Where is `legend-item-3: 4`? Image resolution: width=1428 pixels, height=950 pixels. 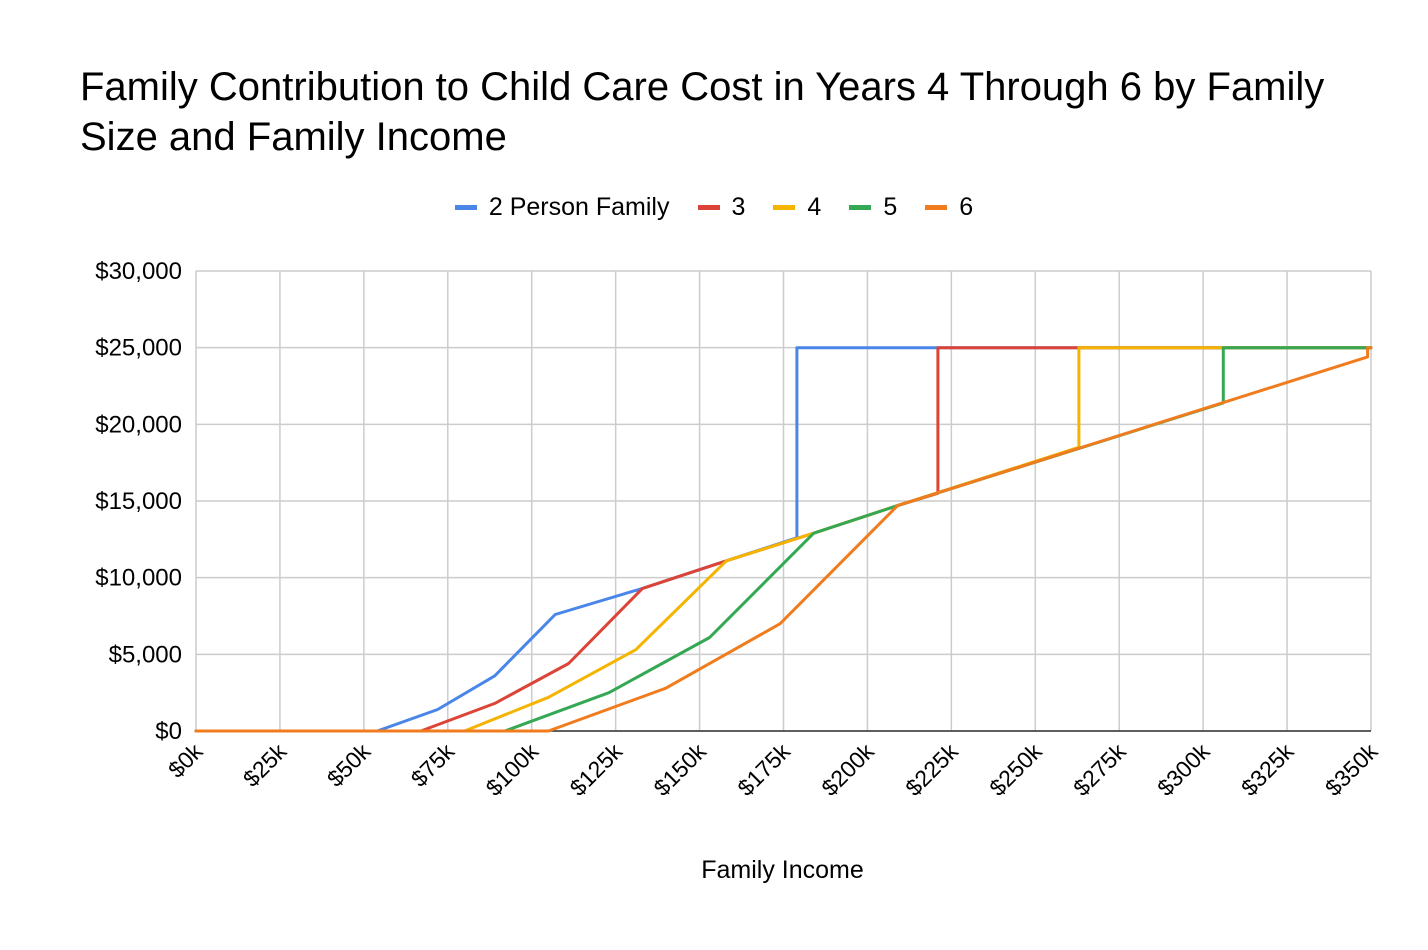 legend-item-3: 4 is located at coordinates (797, 207).